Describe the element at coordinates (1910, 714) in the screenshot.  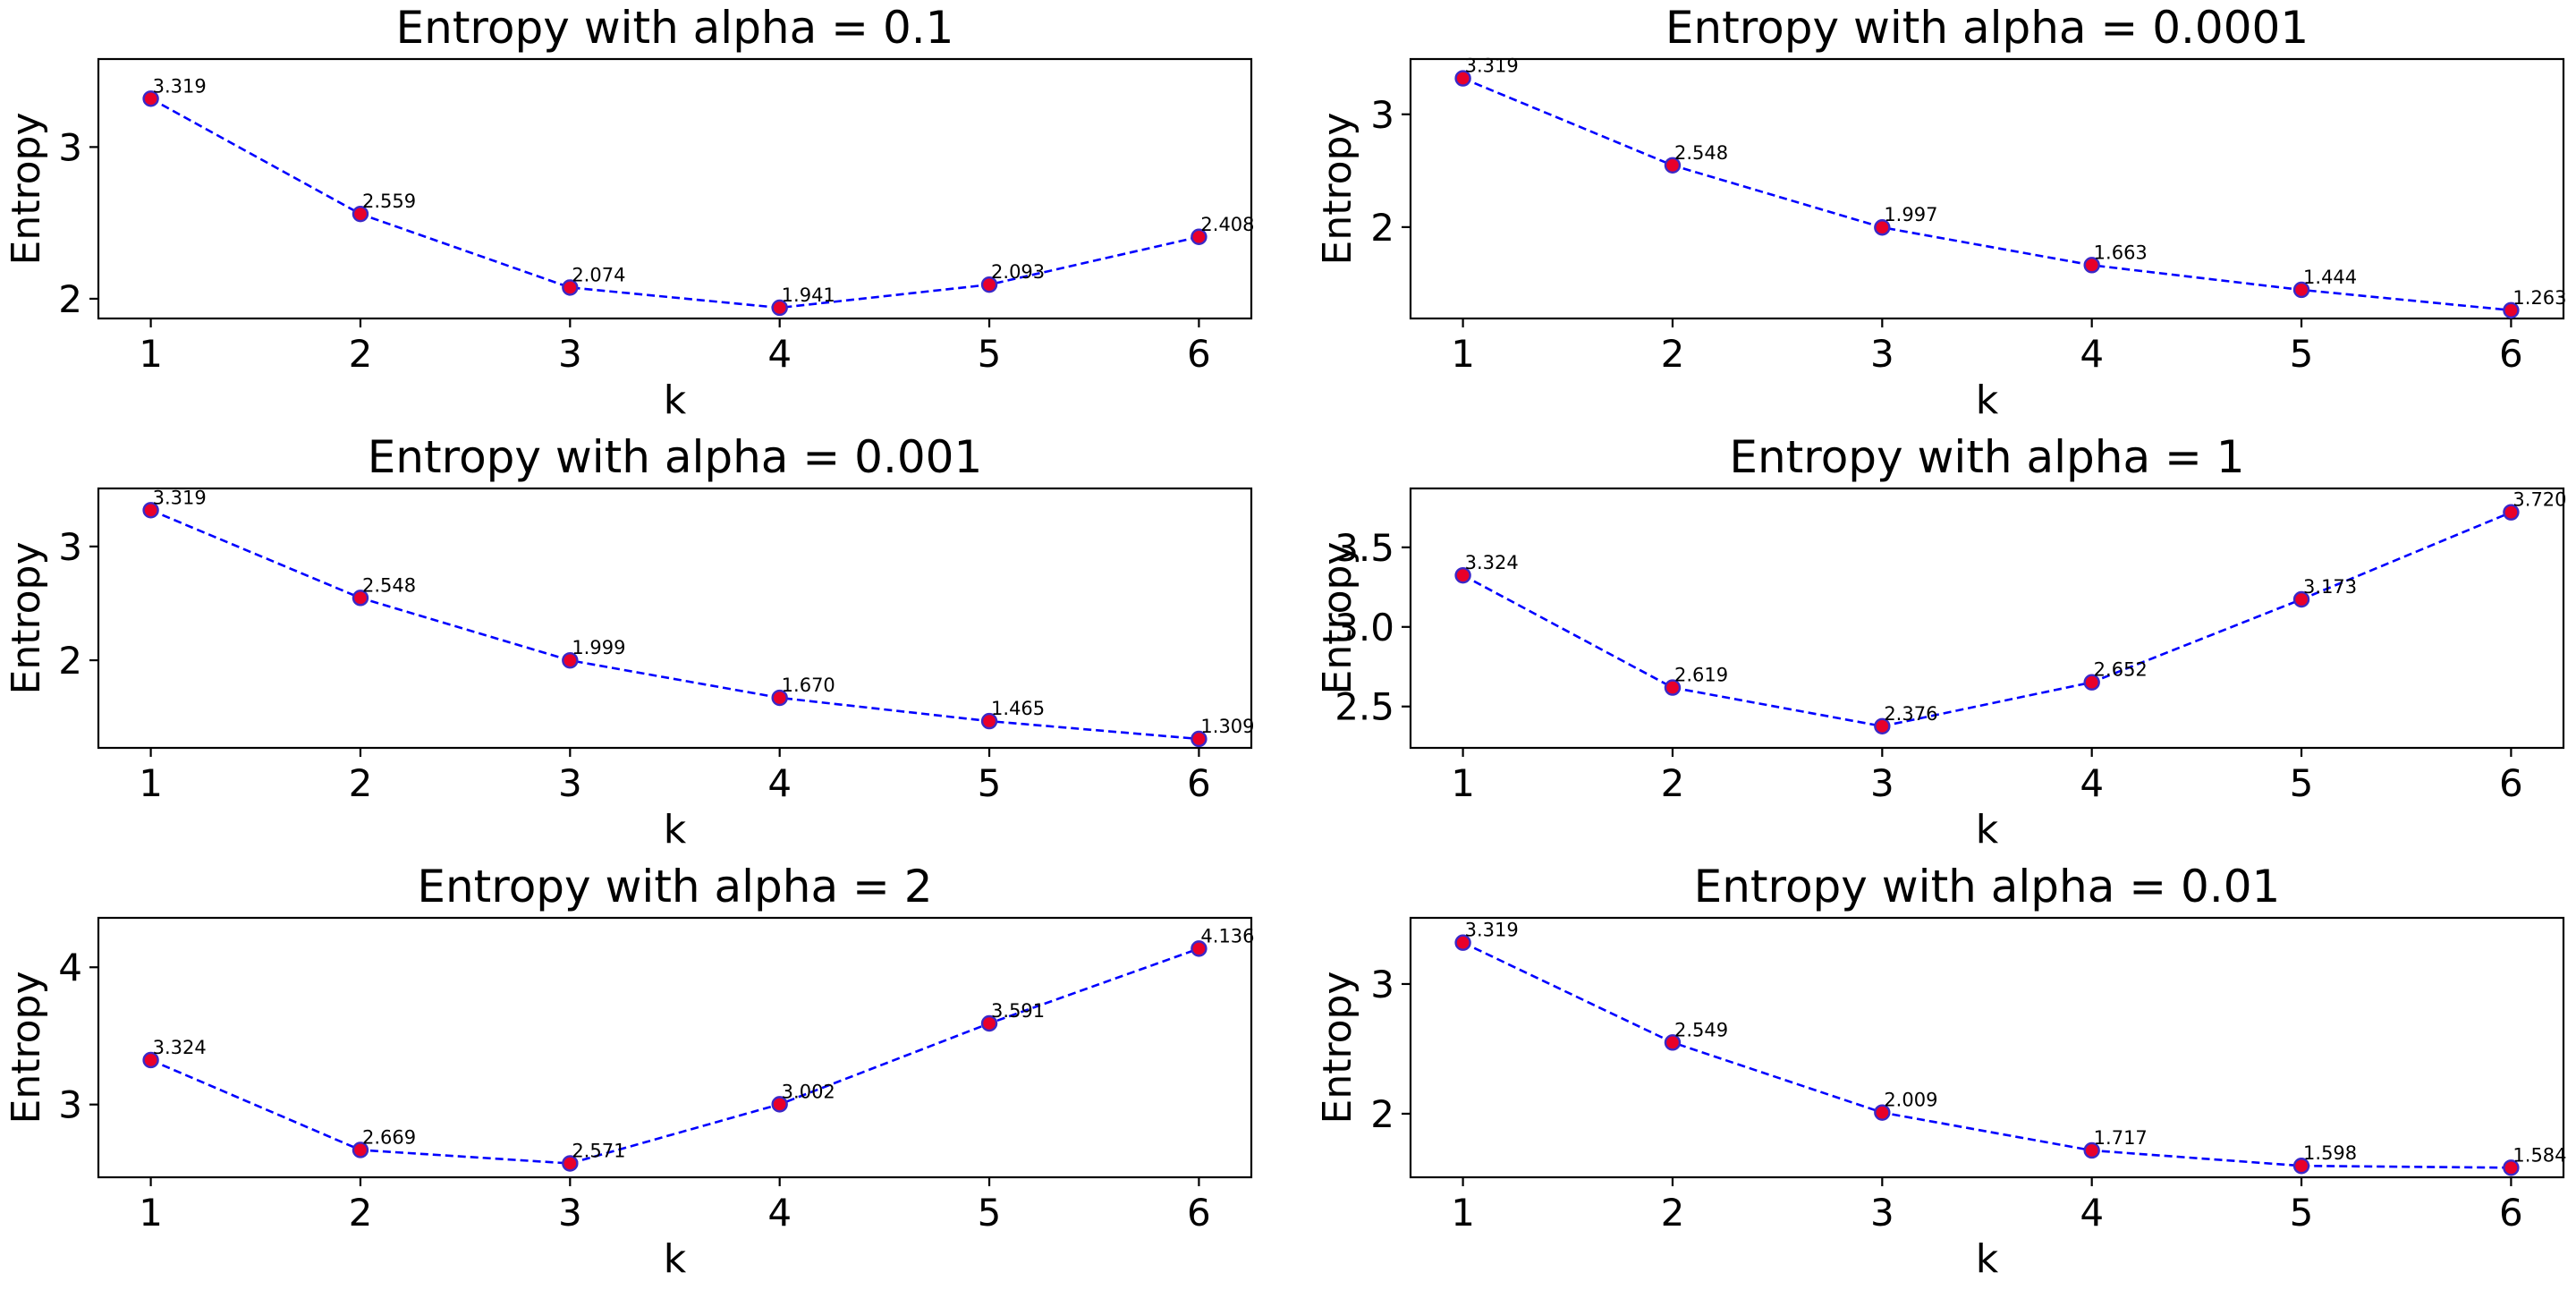
I see `data-label: 2.376` at that location.